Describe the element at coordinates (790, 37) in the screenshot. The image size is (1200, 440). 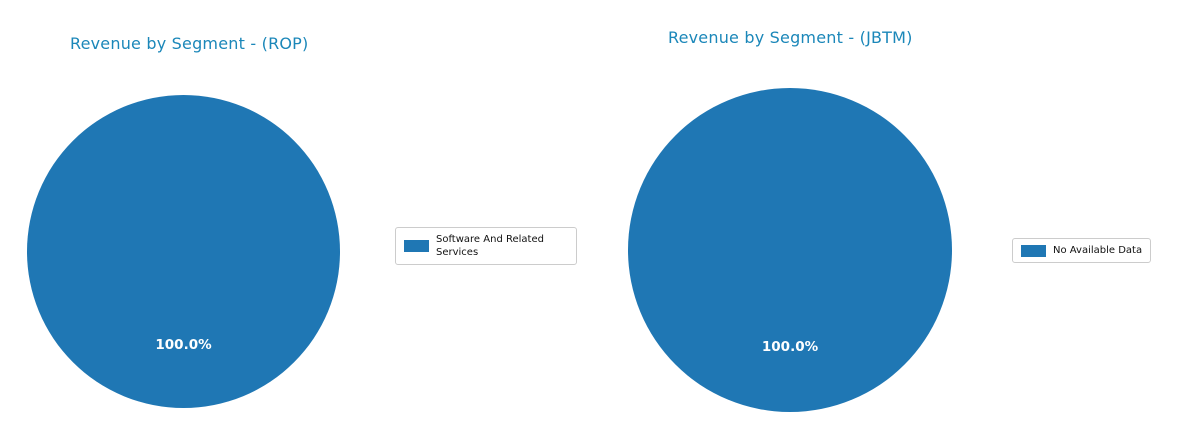
I see `chart-title-jbtm: Revenue by Segment - (JBTM)` at that location.